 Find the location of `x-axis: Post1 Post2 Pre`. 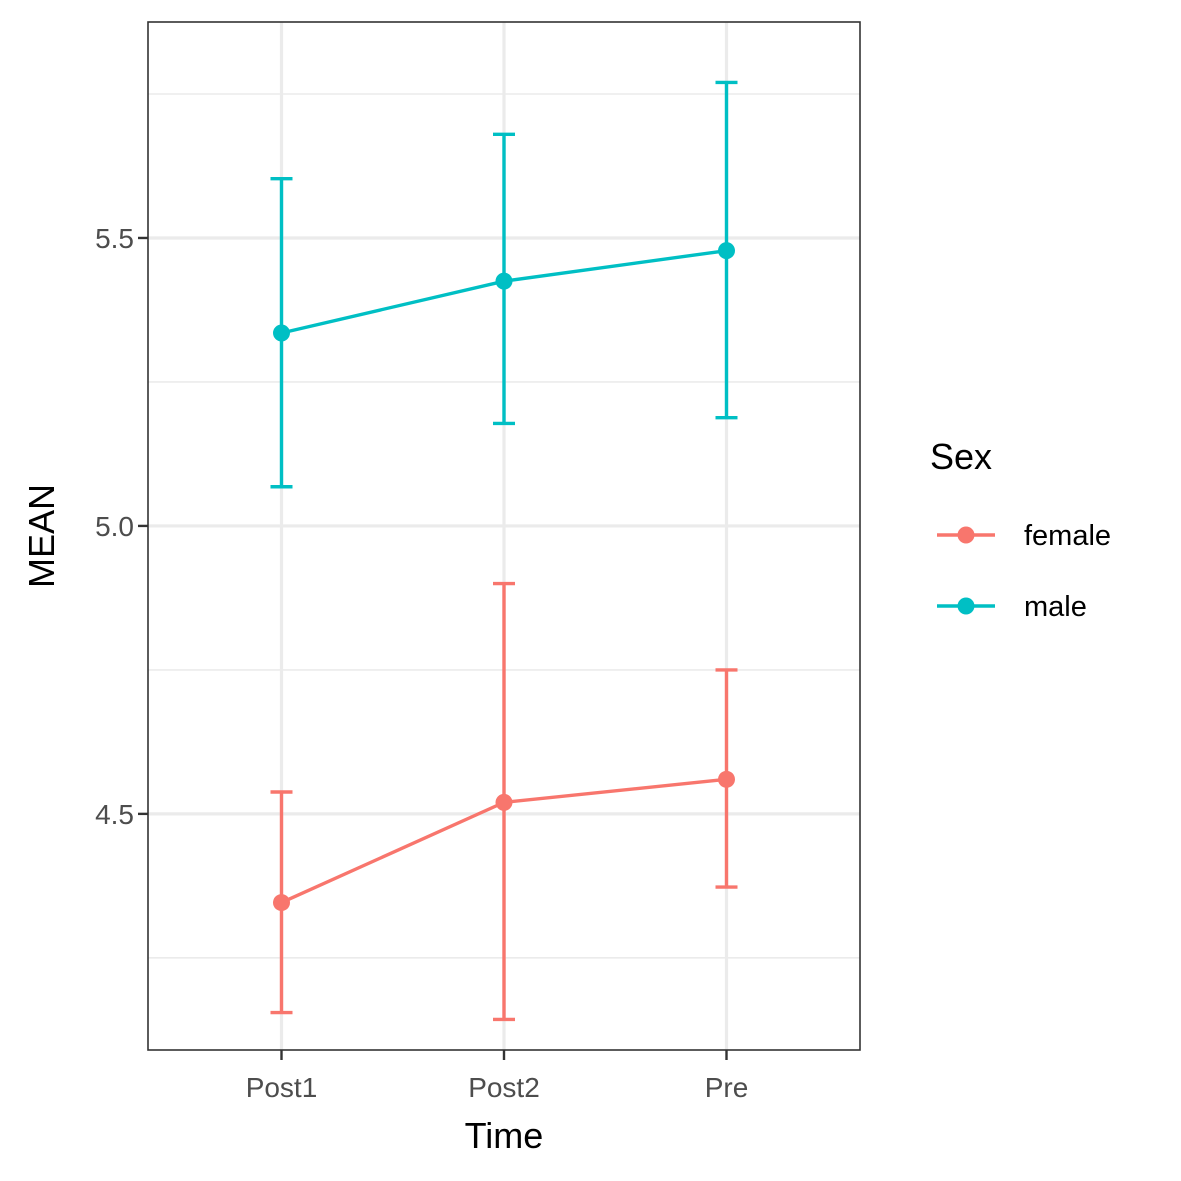

x-axis: Post1 Post2 Pre is located at coordinates (497, 1076).